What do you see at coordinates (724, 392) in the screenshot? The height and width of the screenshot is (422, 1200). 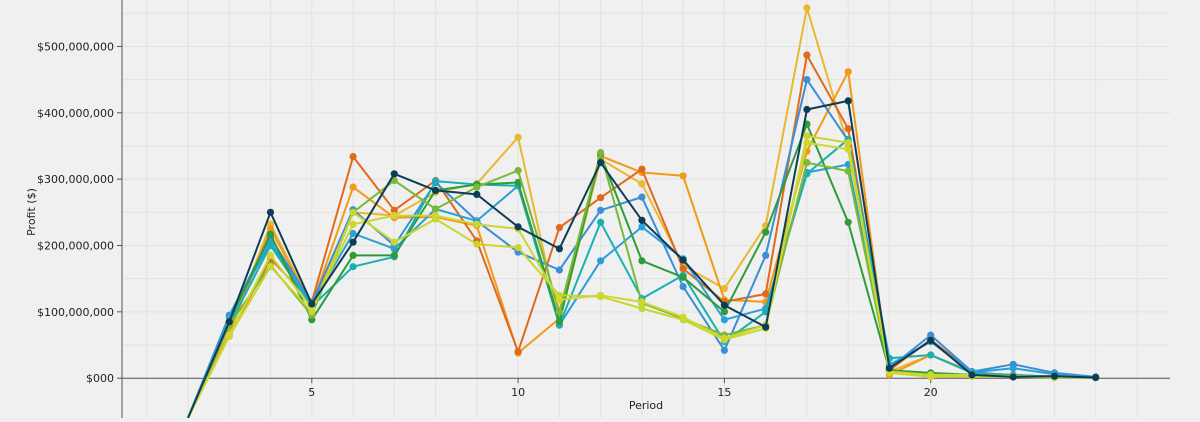 I see `x-tick-label: 15` at bounding box center [724, 392].